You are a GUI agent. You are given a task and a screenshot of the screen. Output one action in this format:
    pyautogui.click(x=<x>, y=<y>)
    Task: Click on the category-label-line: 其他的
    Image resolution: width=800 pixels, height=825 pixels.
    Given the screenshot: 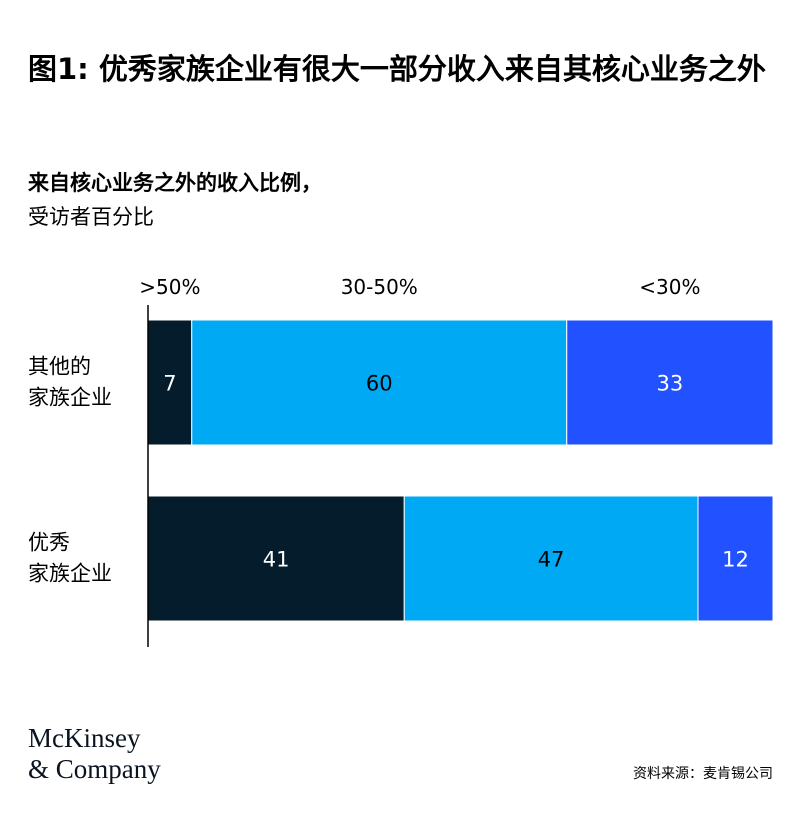 What is the action you would take?
    pyautogui.click(x=59, y=367)
    